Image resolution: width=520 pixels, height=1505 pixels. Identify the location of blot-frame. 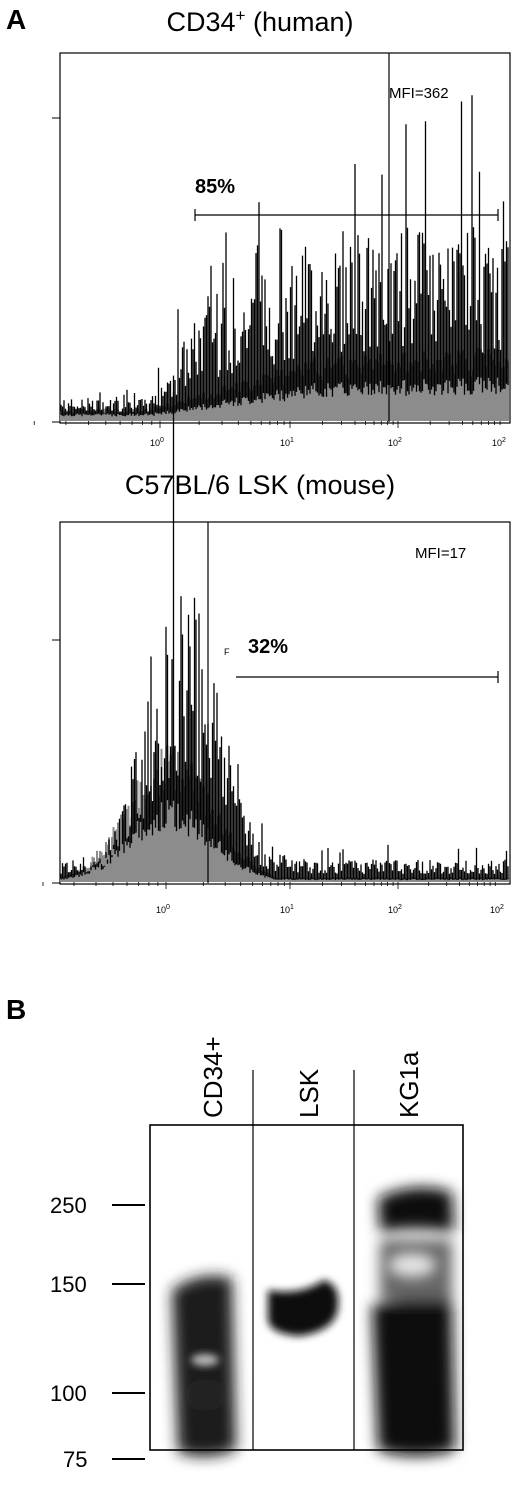
(306, 1287).